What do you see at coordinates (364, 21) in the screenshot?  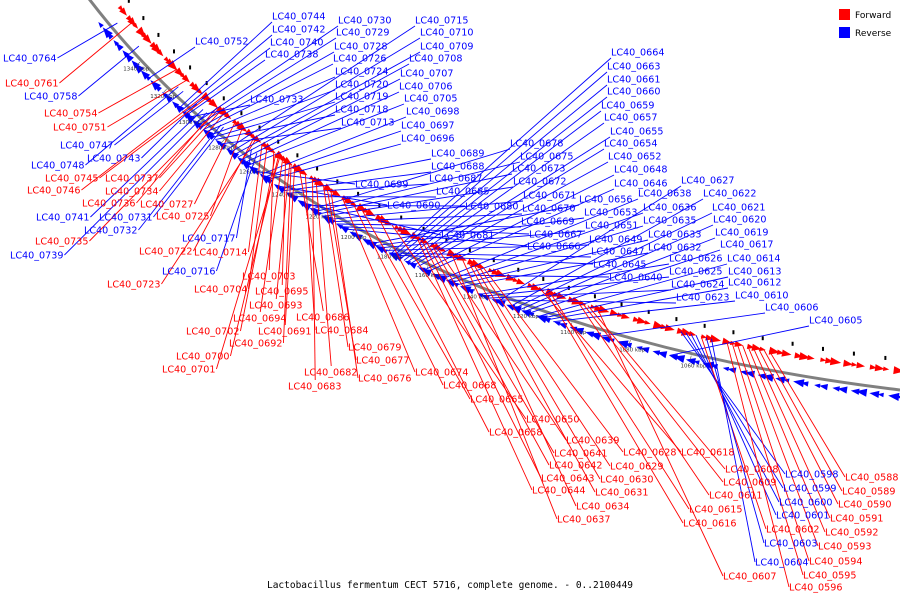 I see `gene-label: LC40_0730` at bounding box center [364, 21].